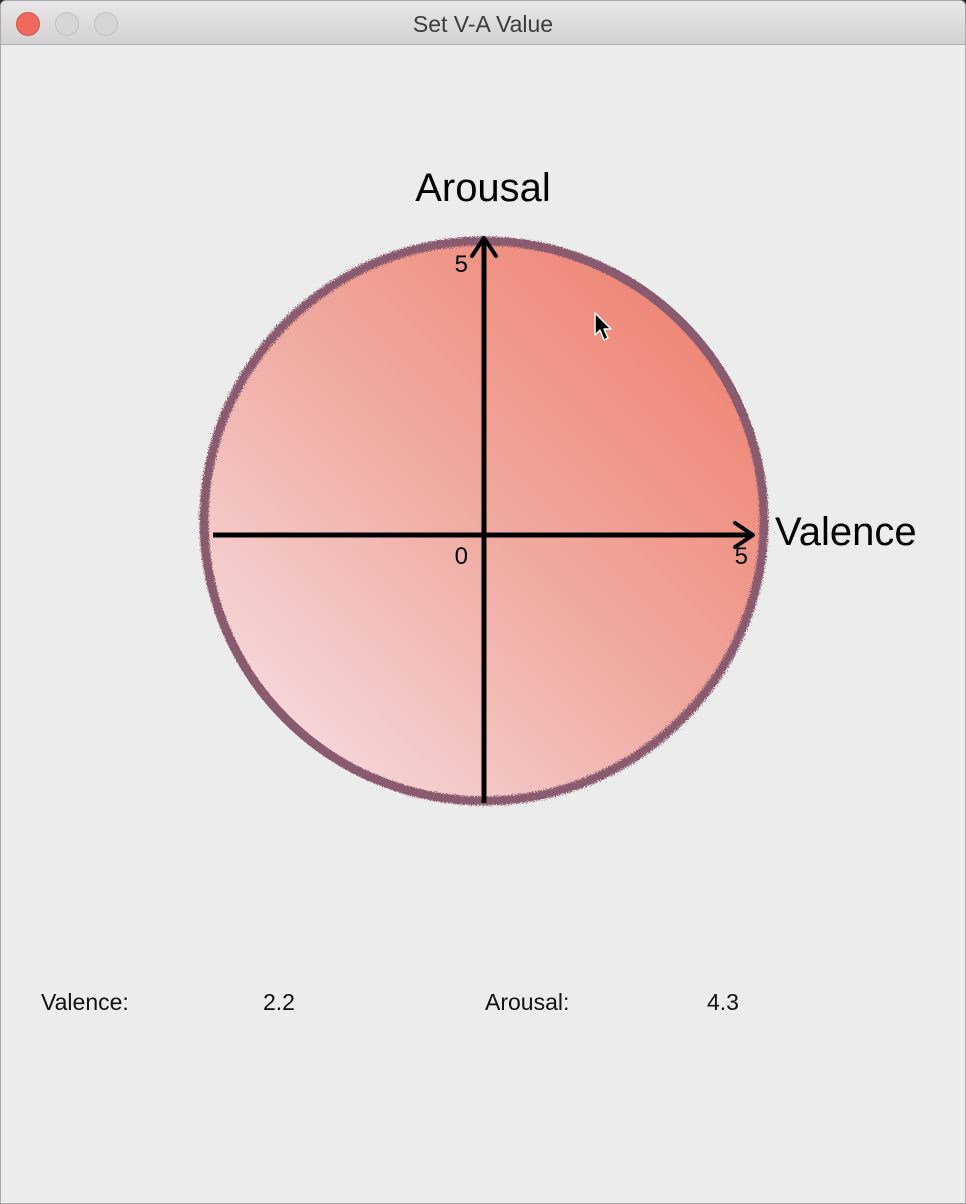  What do you see at coordinates (603, 326) in the screenshot?
I see `arrow-cursor-icon` at bounding box center [603, 326].